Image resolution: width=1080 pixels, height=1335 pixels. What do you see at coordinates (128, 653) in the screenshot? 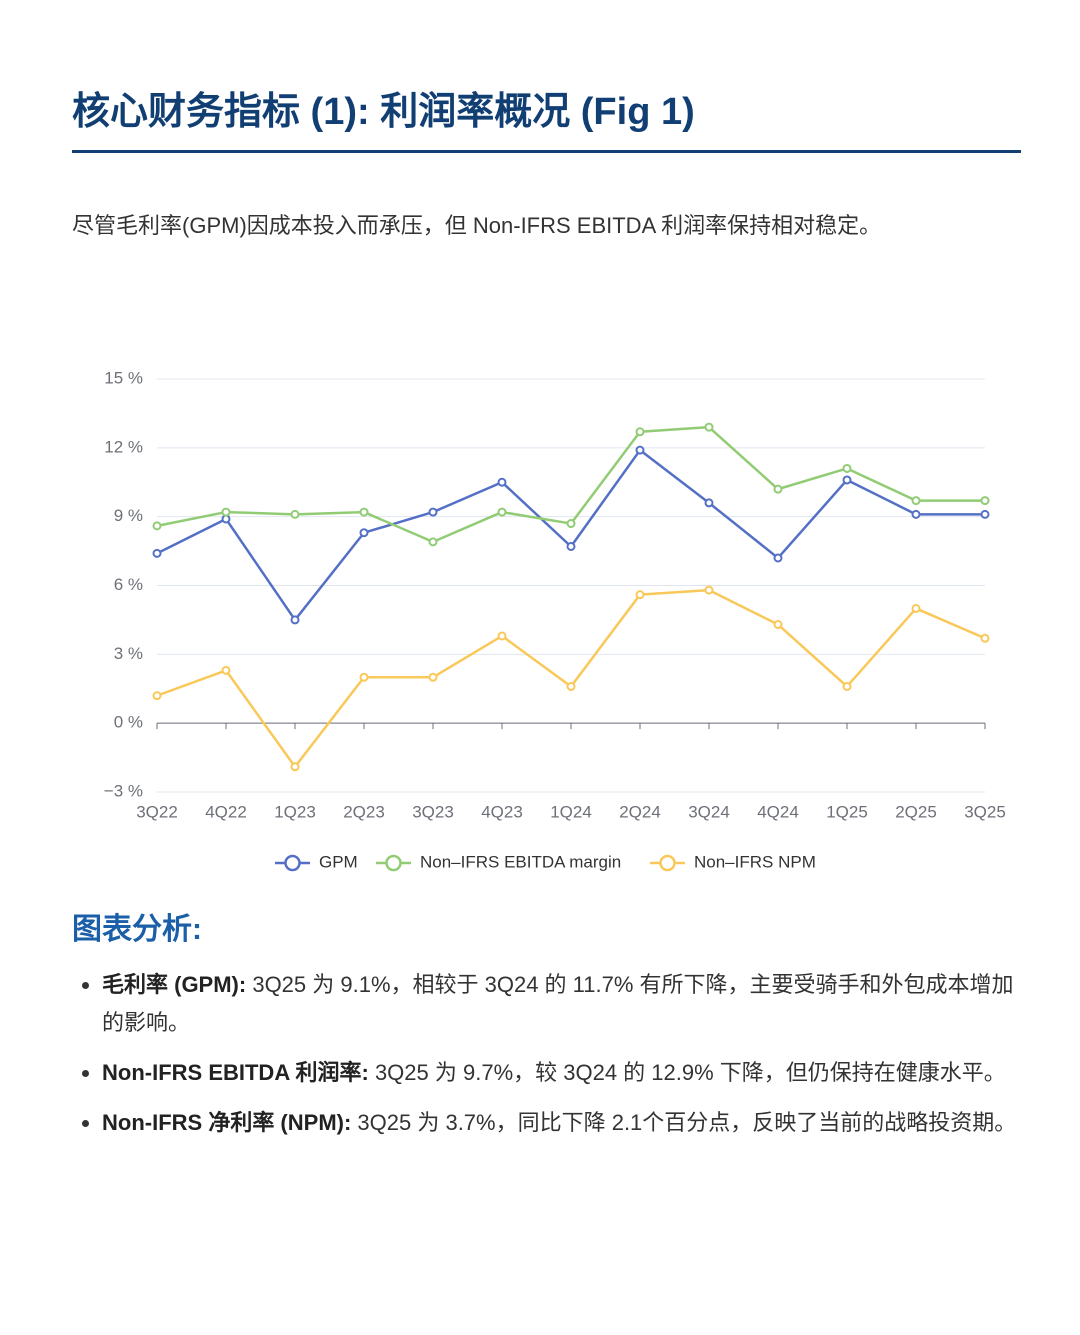
I see `y-tick-label: 3 %` at bounding box center [128, 653].